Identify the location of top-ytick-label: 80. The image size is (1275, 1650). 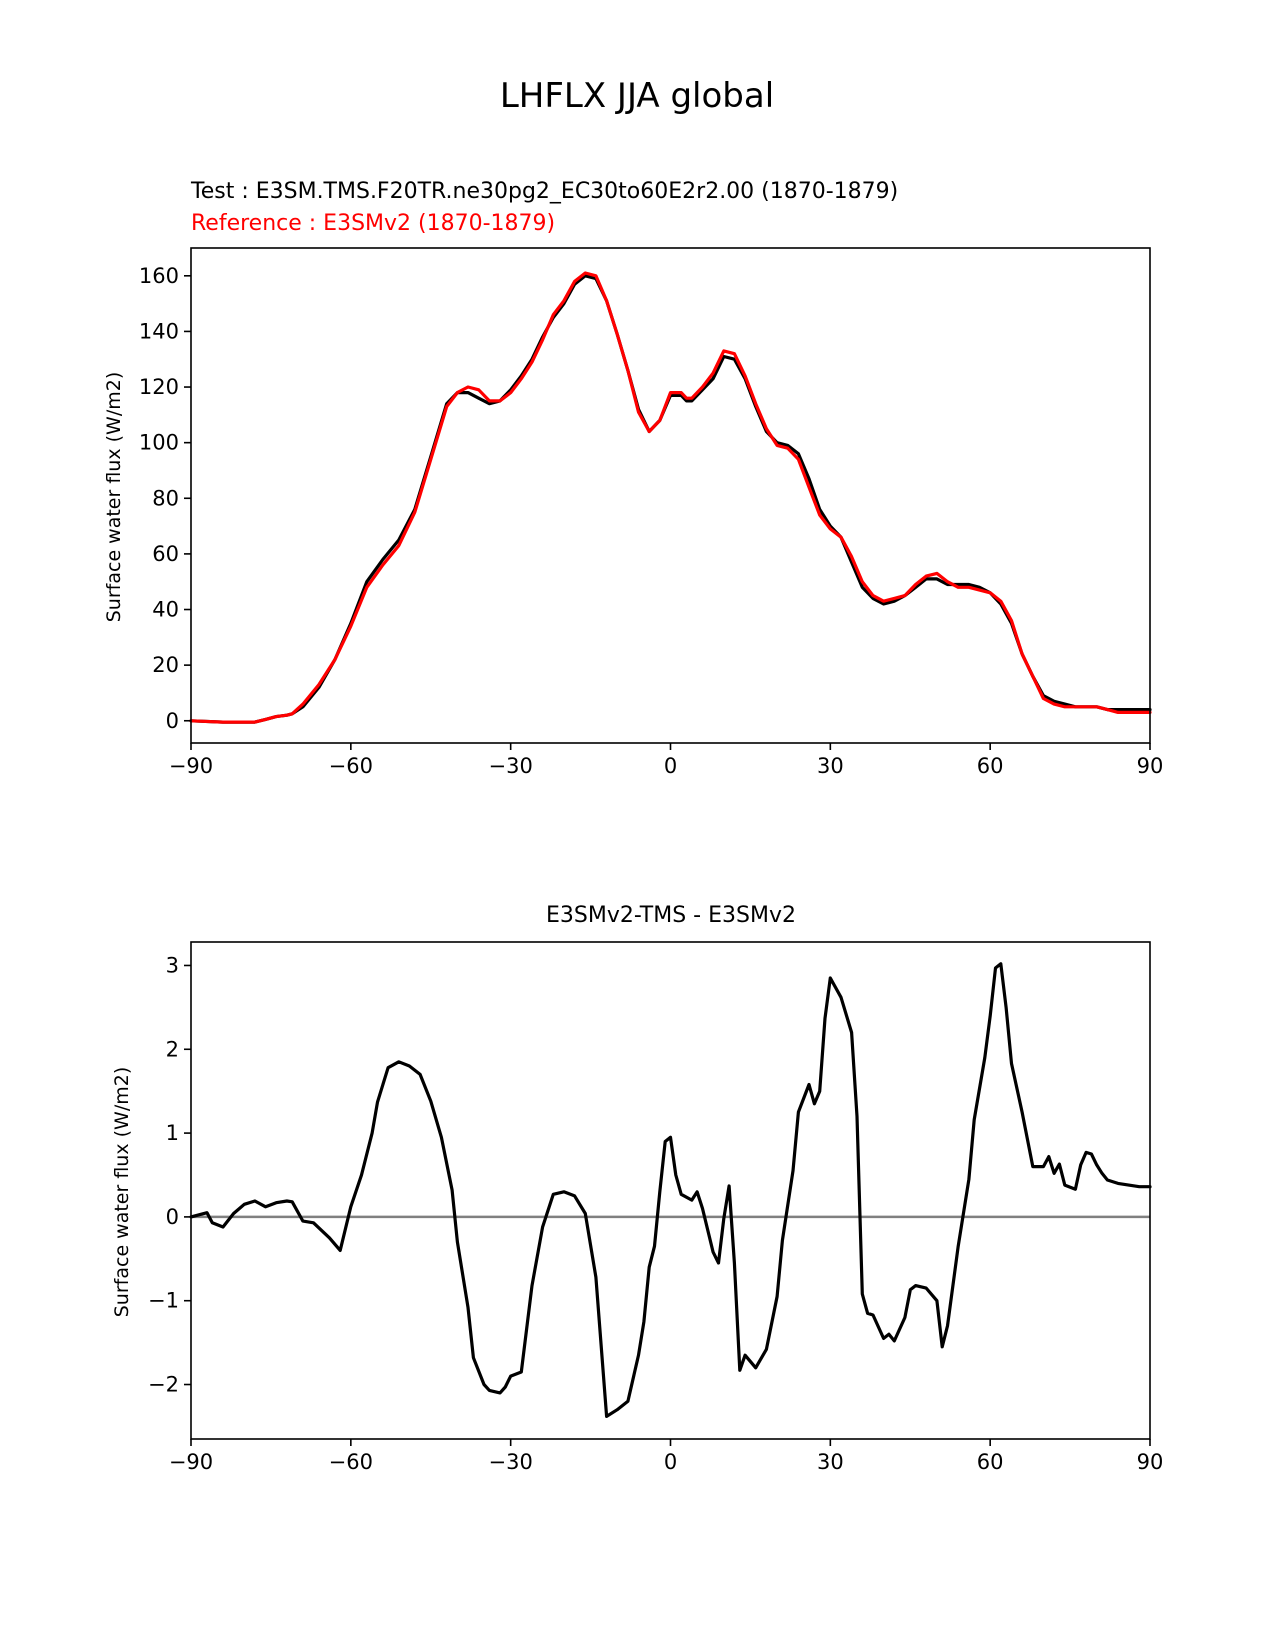
(165, 498).